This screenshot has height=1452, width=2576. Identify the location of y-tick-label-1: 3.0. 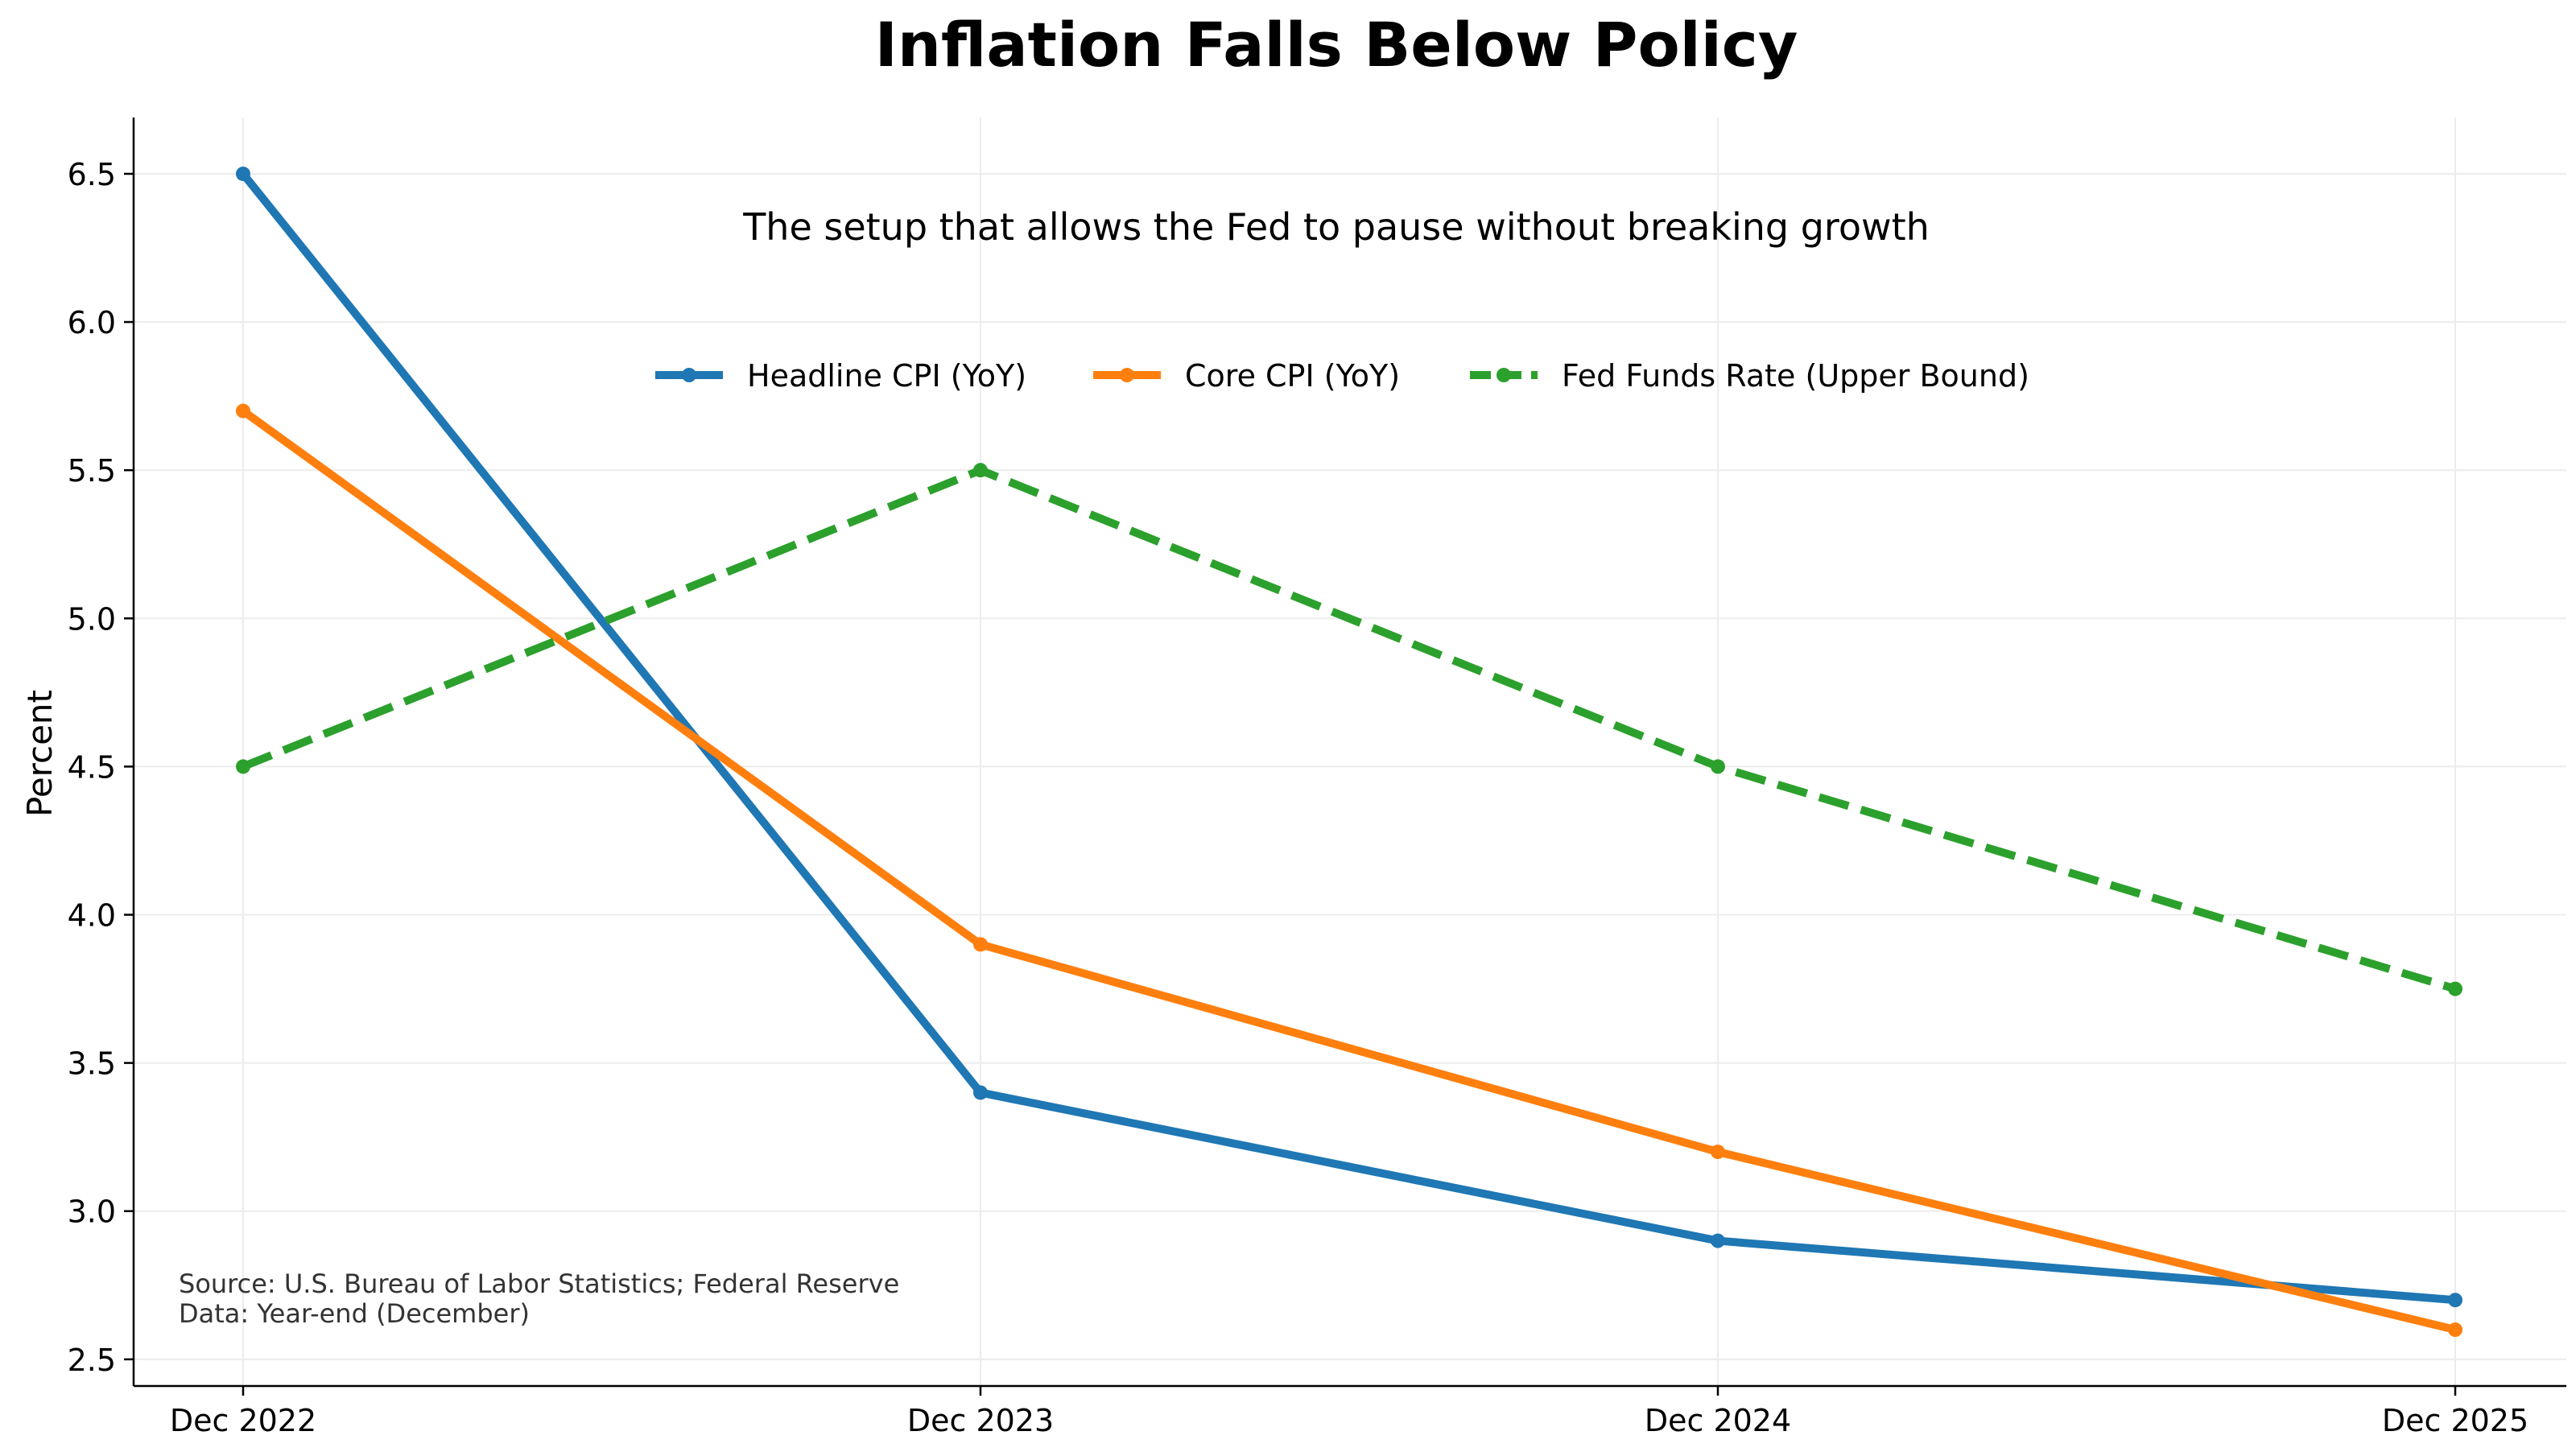
(92, 1212).